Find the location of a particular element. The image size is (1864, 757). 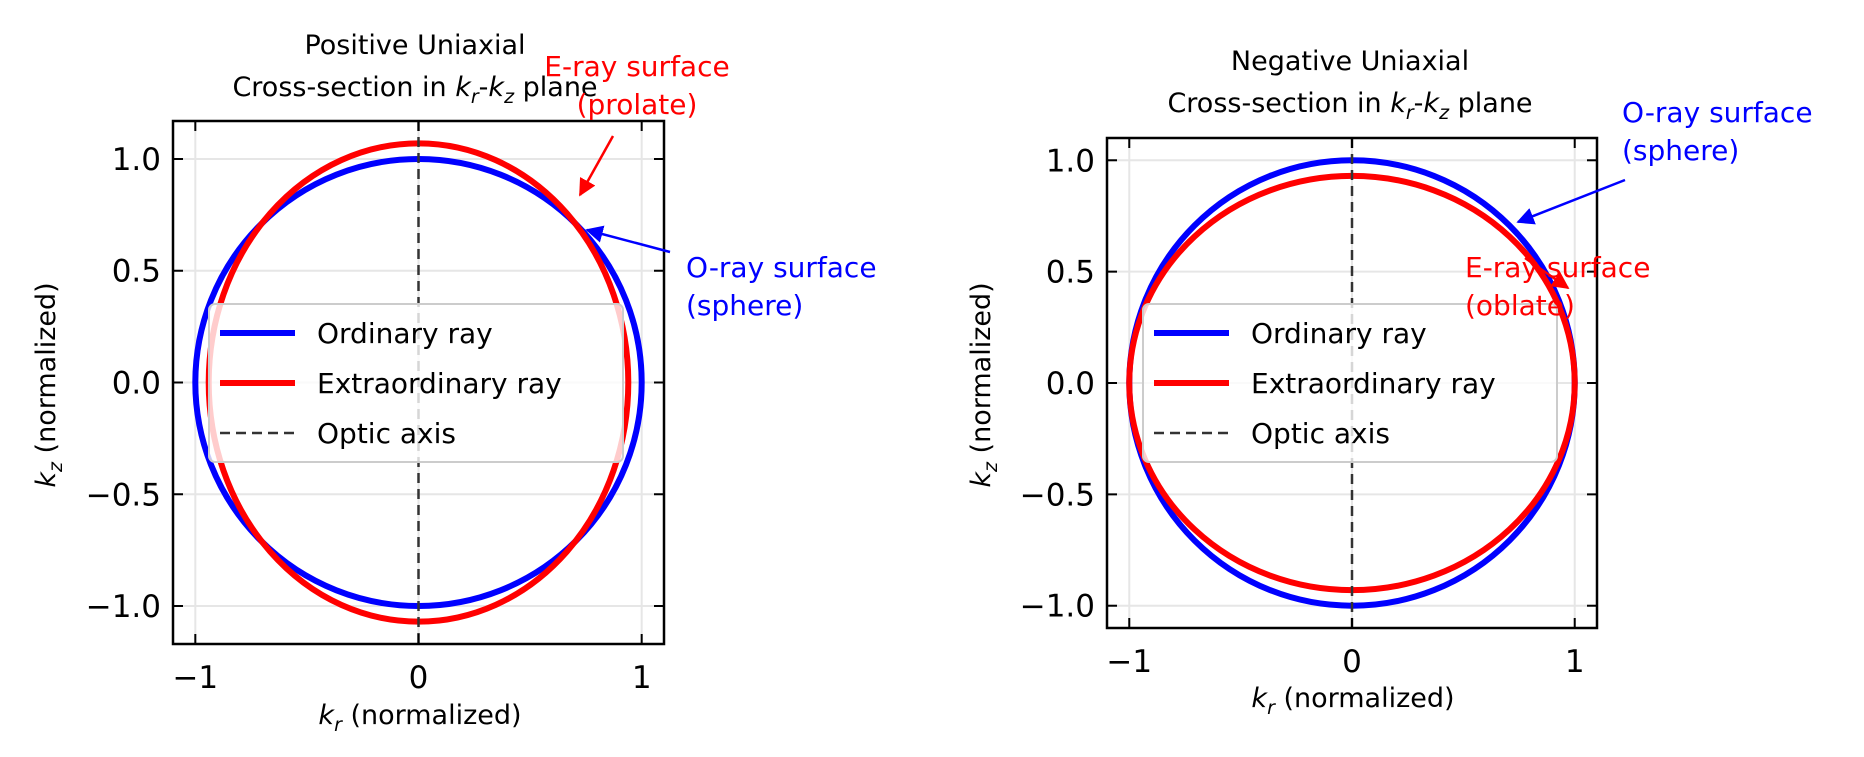

panel1-ylabel: kz (normalized) is located at coordinates (49, 384).